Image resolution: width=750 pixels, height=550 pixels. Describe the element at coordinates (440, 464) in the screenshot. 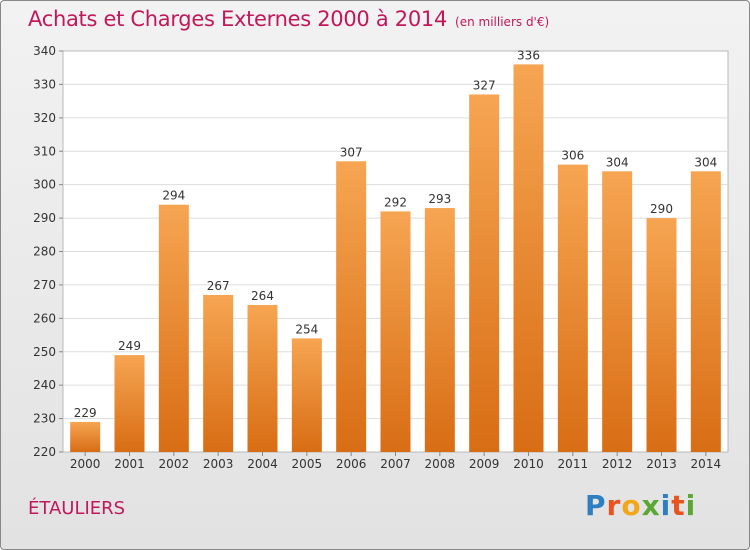

I see `x-tick-label: 2008` at that location.